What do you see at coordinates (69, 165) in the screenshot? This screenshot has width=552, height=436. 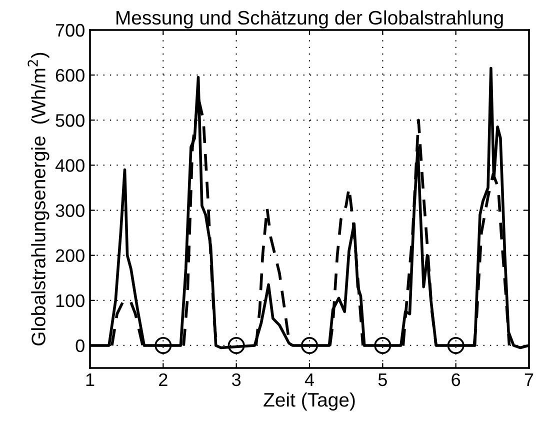 I see `y-tick-label: 400` at bounding box center [69, 165].